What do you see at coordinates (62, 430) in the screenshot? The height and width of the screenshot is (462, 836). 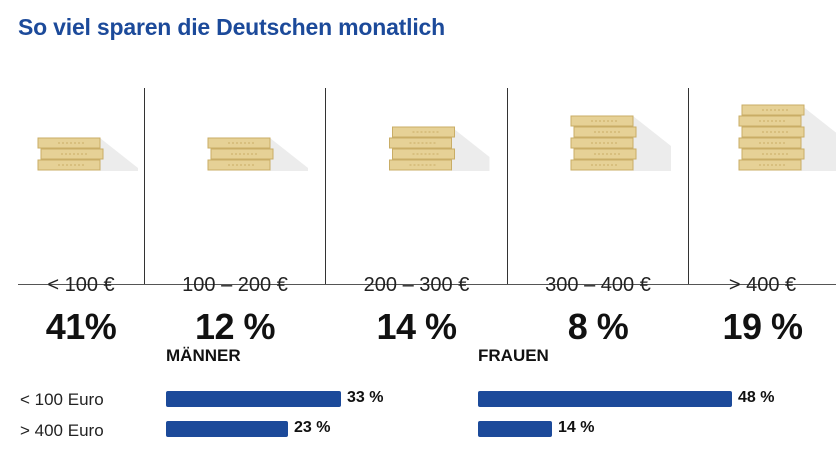 I see `row-label: > 400 Euro` at bounding box center [62, 430].